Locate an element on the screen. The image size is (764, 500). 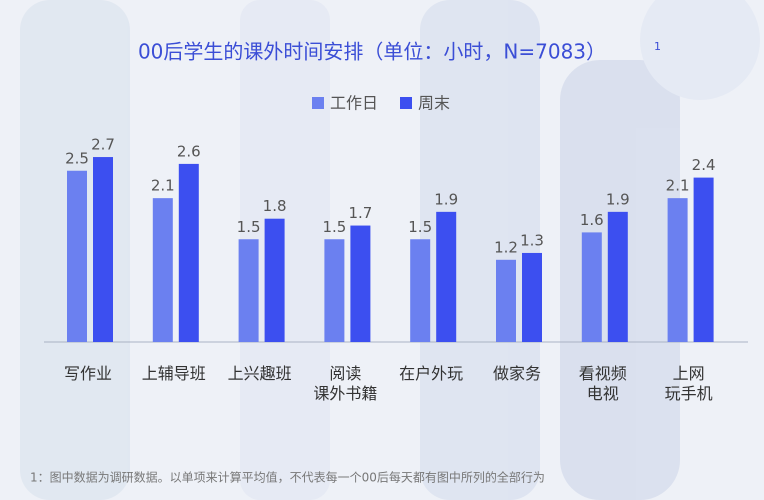
value-label: 2.6 is located at coordinates (189, 151).